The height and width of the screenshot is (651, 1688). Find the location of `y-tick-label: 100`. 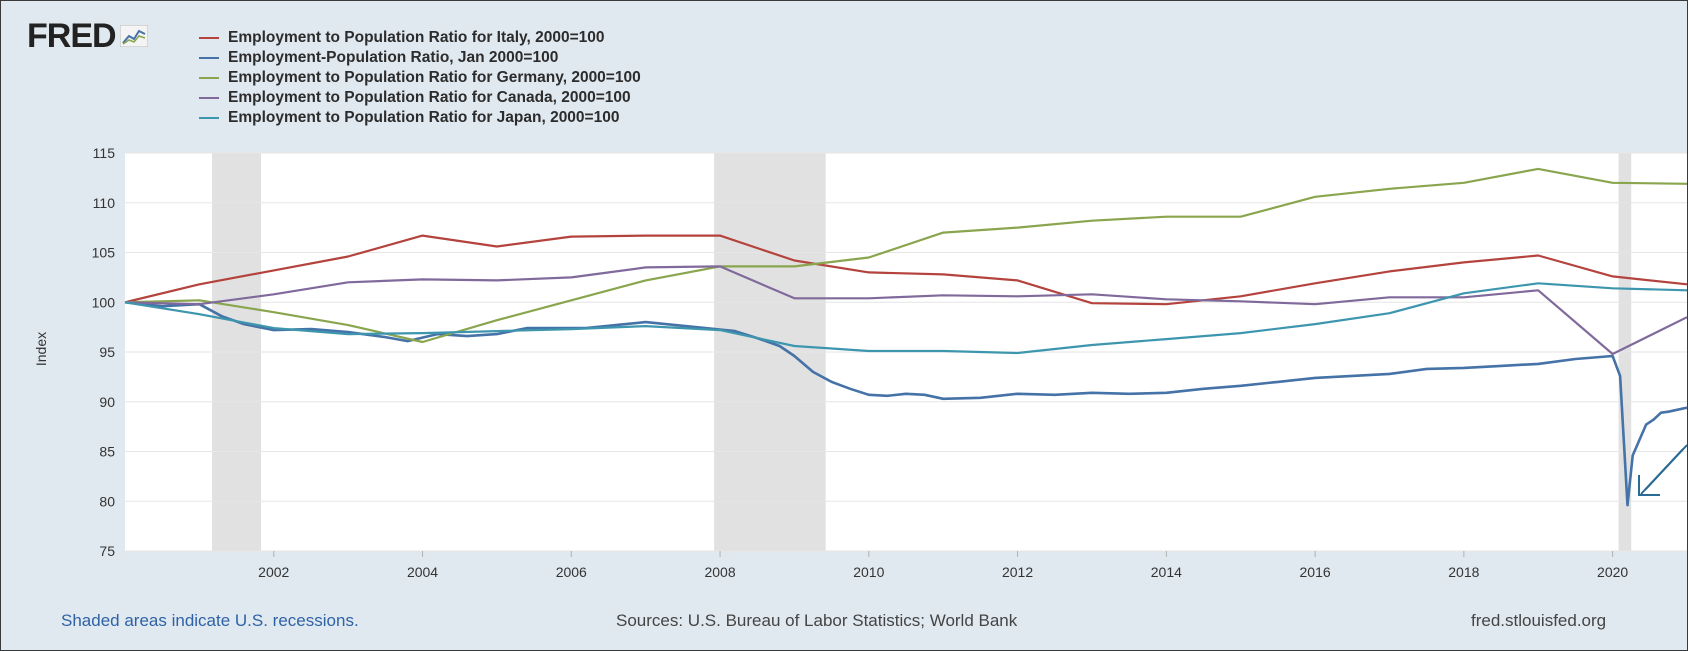

y-tick-label: 100 is located at coordinates (104, 302).